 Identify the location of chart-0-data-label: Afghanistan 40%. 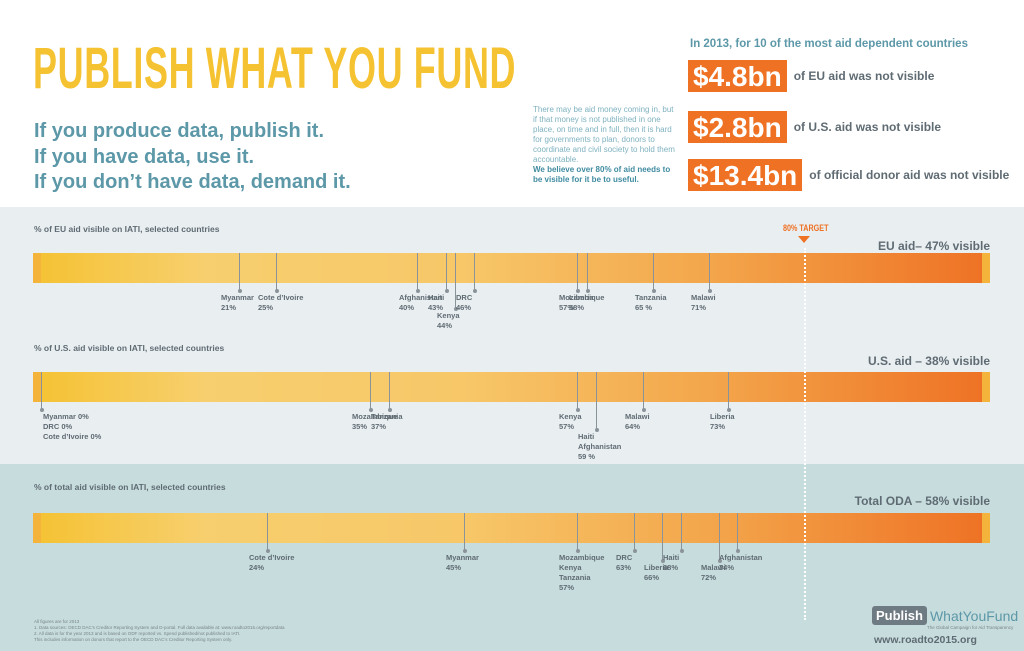
(421, 302).